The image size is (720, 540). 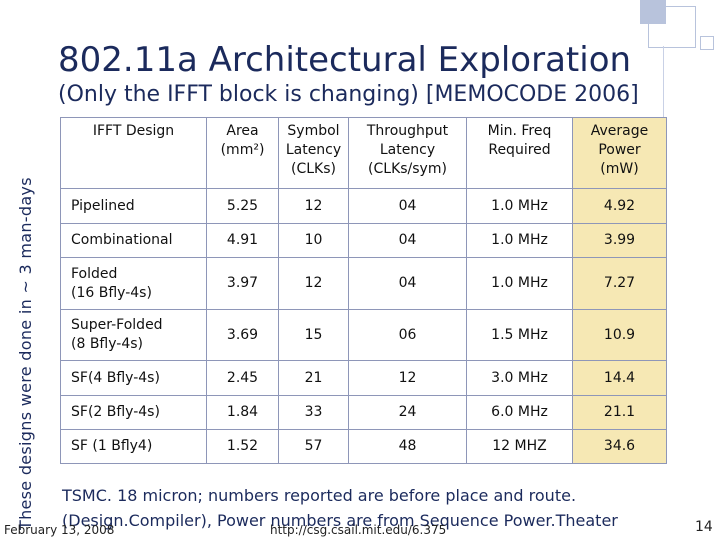 I want to click on cell-area: 3.97, so click(x=242, y=283).